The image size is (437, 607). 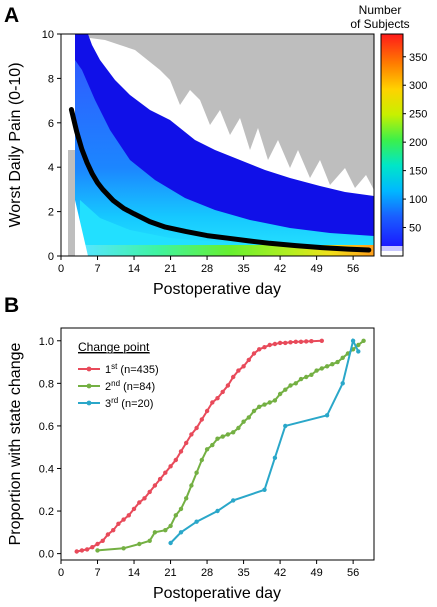 I want to click on x-tick-label-a-0: 0, so click(x=61, y=269).